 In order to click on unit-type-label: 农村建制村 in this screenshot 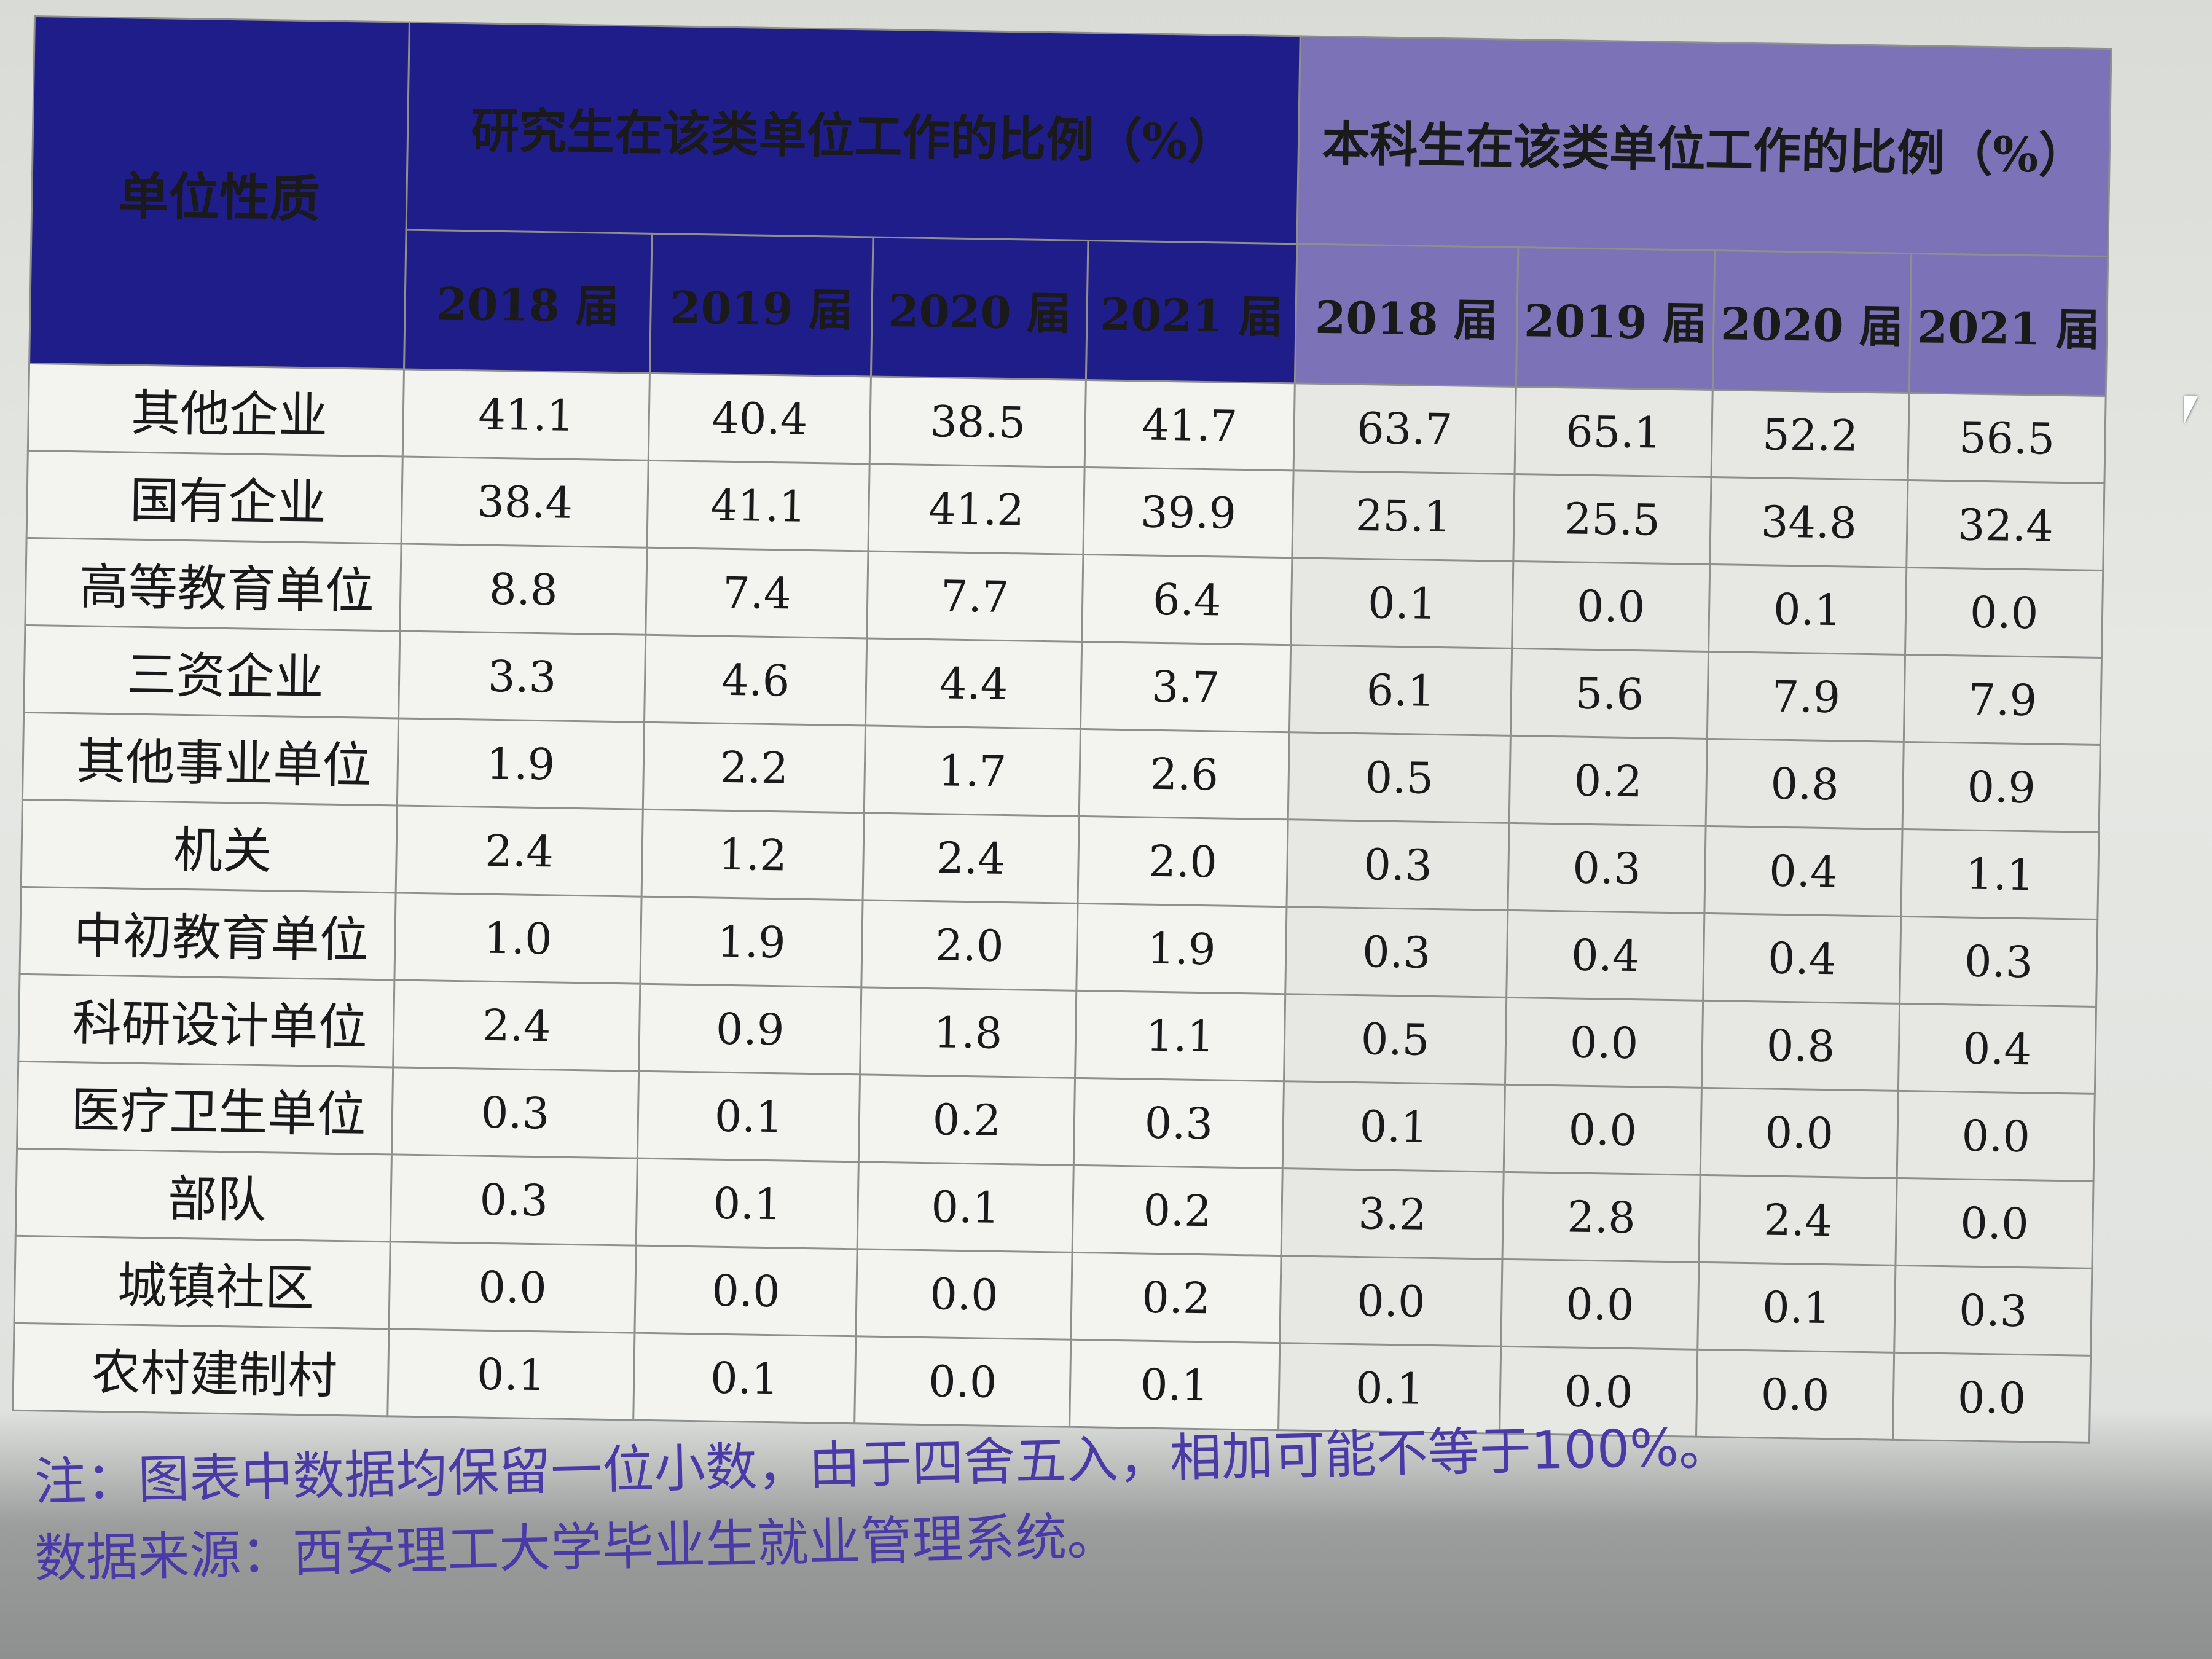, I will do `click(200, 1369)`.